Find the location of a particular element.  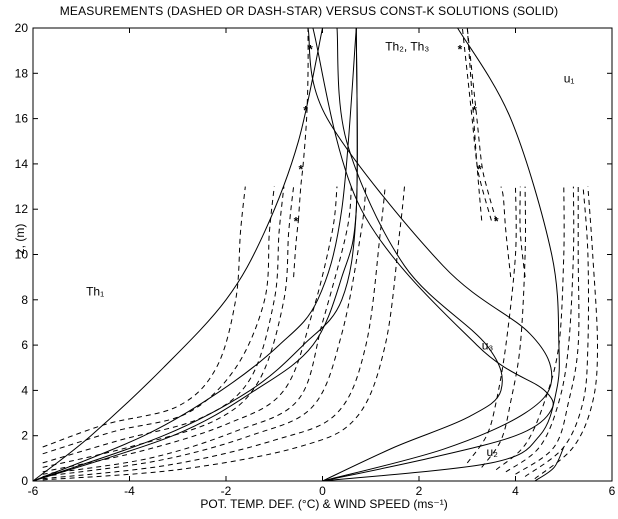

y-tick-label-1: 2 is located at coordinates (24, 436).